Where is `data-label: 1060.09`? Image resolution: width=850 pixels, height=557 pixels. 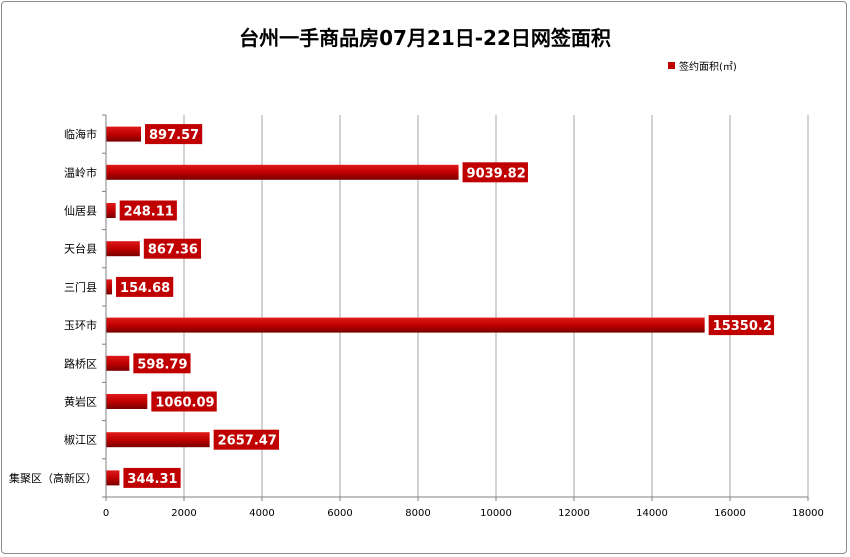 data-label: 1060.09 is located at coordinates (184, 403).